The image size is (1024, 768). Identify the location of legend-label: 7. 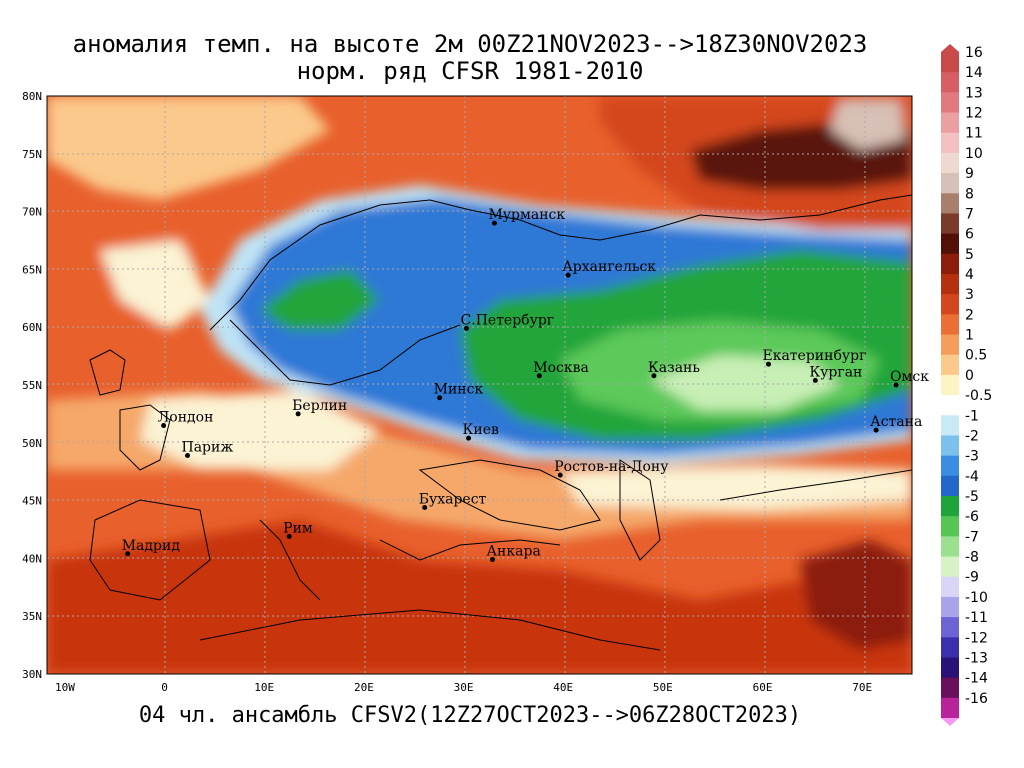
(969, 214).